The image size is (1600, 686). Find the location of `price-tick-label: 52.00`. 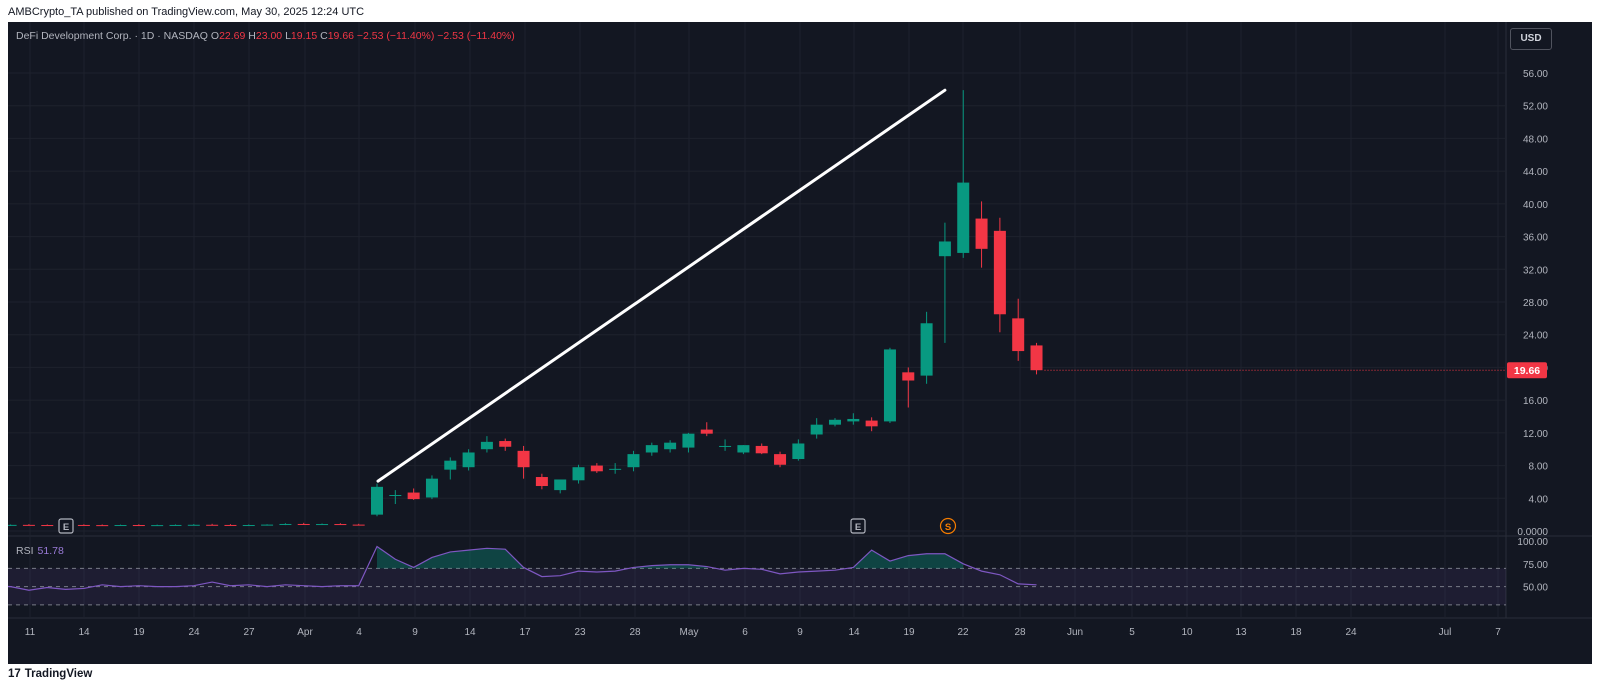

price-tick-label: 52.00 is located at coordinates (1535, 107).